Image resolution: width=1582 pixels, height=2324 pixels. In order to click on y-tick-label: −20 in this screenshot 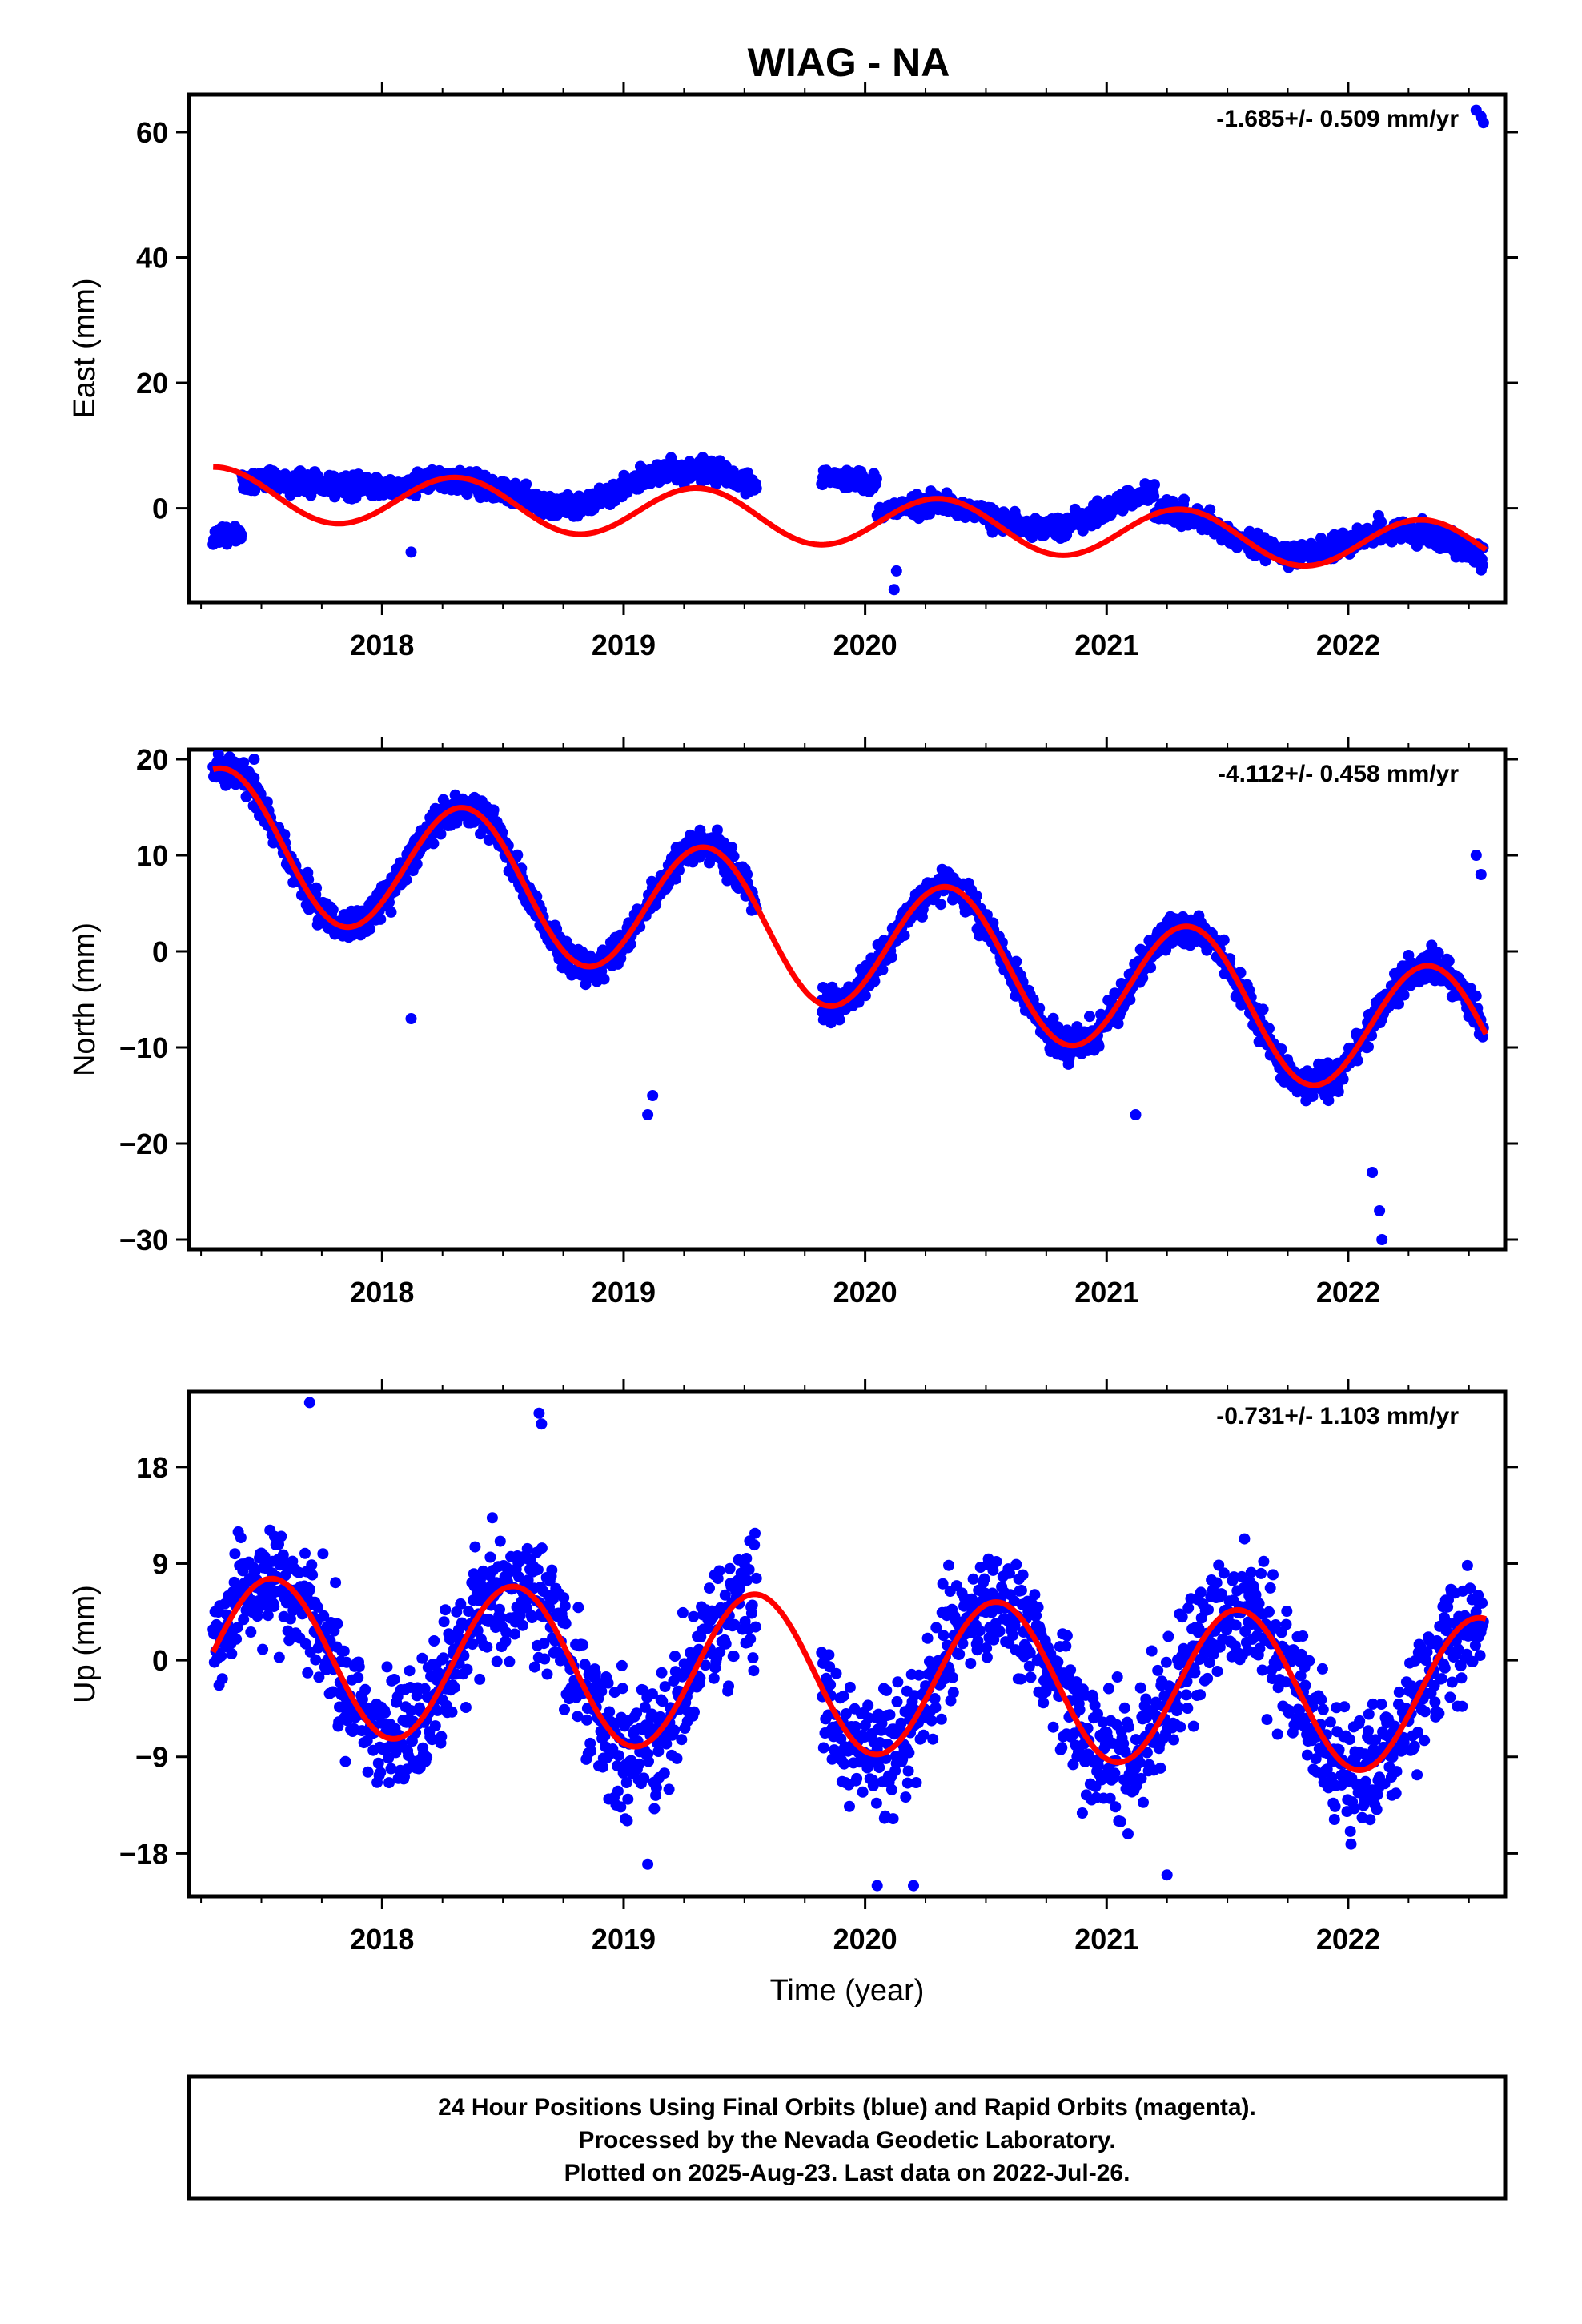, I will do `click(144, 1144)`.